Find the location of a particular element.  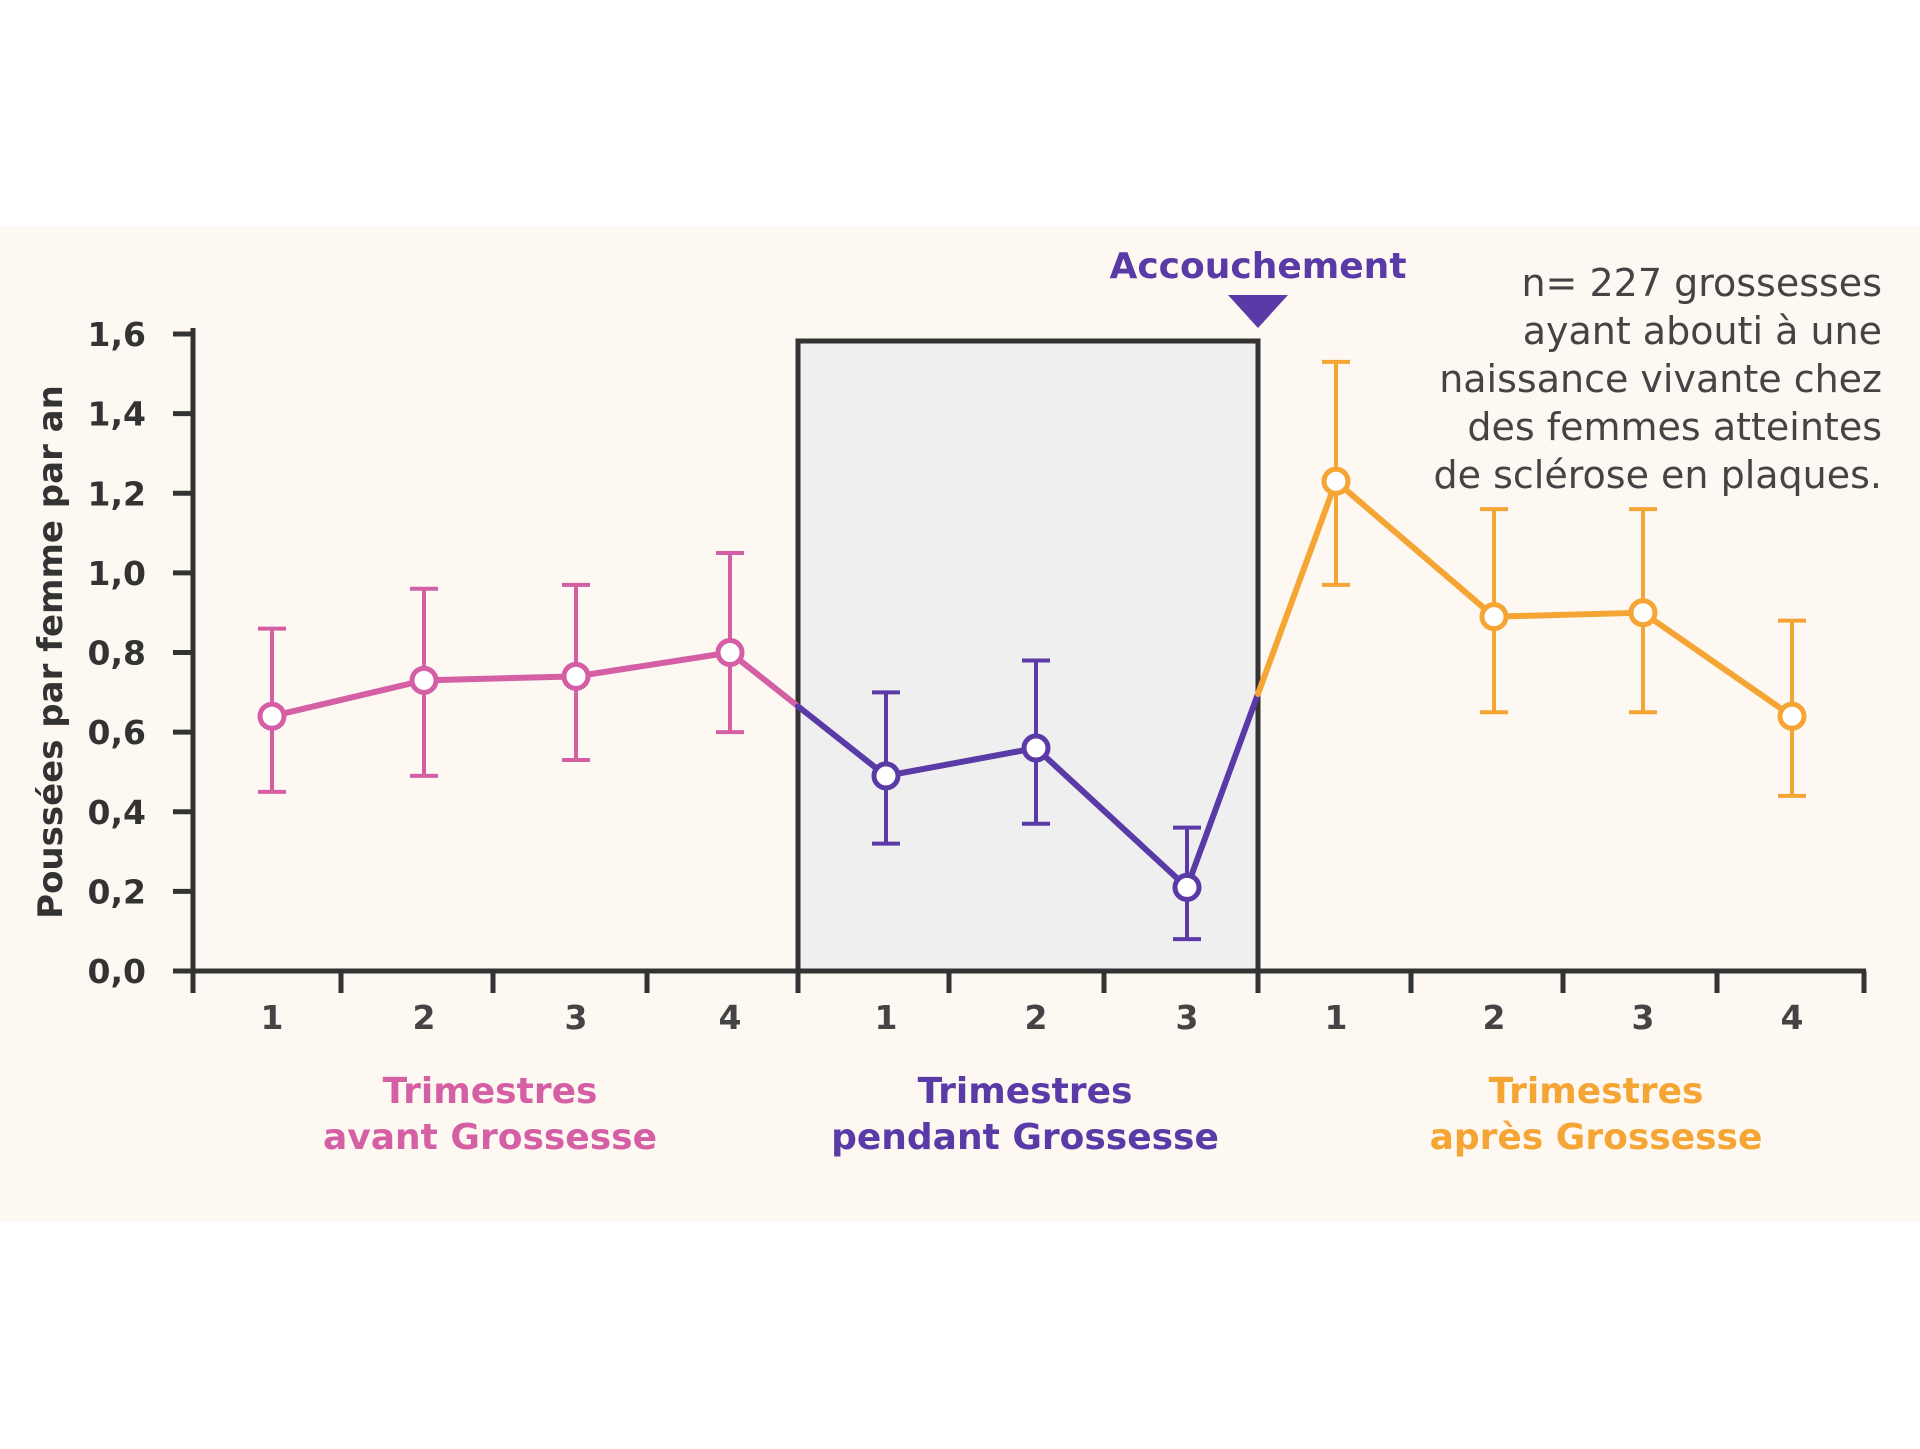

note-text-line: des femmes atteintes is located at coordinates (1674, 427).